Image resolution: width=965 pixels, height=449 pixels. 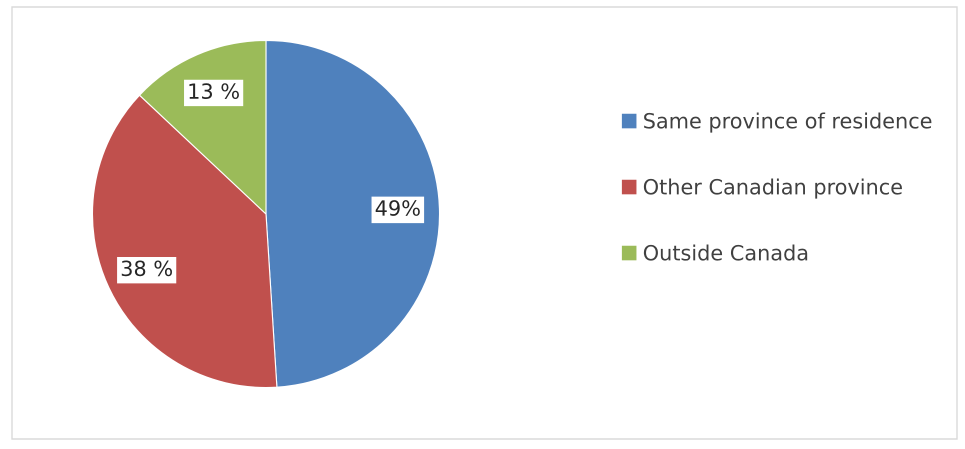 What do you see at coordinates (773, 188) in the screenshot?
I see `legend-label: Other Canadian province` at bounding box center [773, 188].